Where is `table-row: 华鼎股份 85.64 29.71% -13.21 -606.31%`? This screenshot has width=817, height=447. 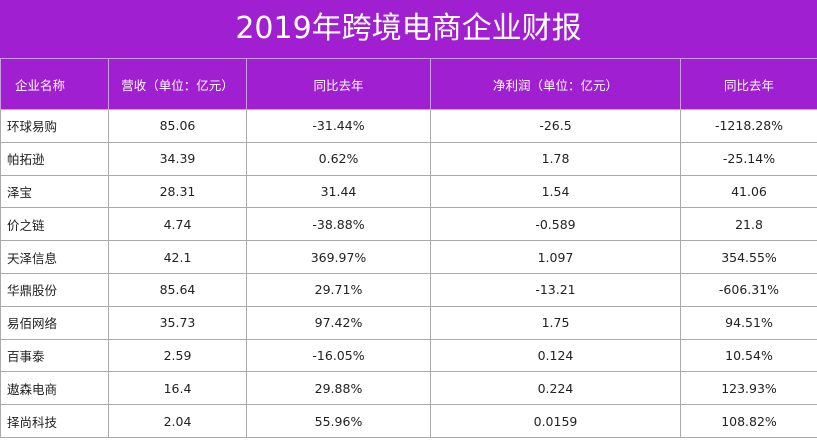
table-row: 华鼎股份 85.64 29.71% -13.21 -606.31% is located at coordinates (408, 289).